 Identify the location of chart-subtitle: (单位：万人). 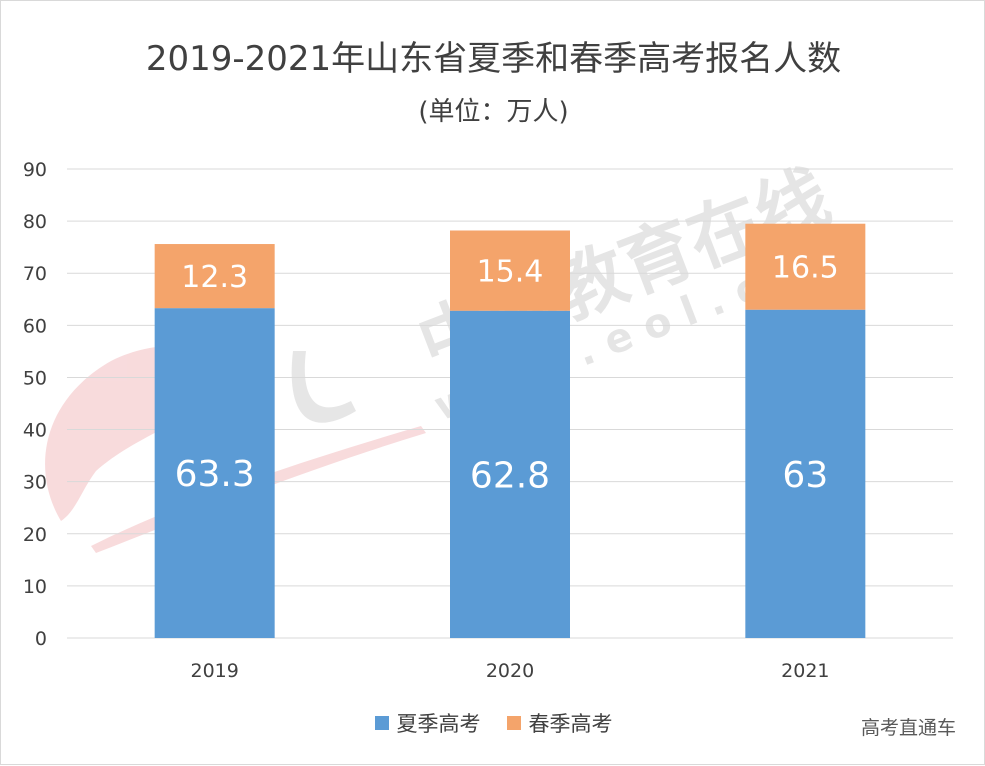
(493, 112).